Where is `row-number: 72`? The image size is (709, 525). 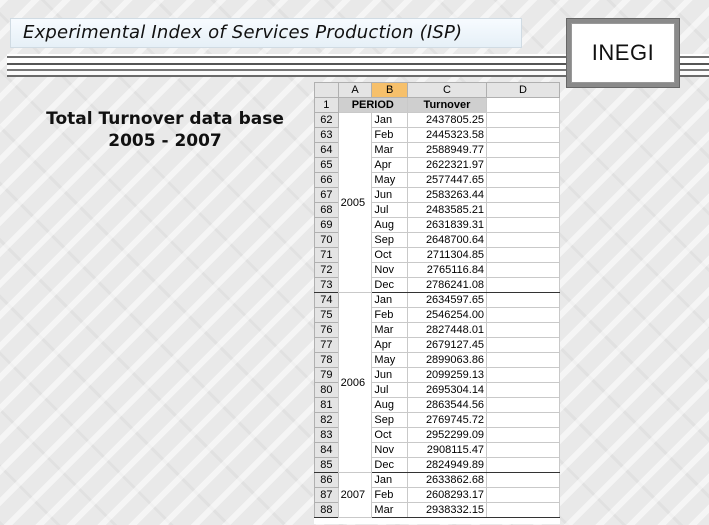 row-number: 72 is located at coordinates (326, 270).